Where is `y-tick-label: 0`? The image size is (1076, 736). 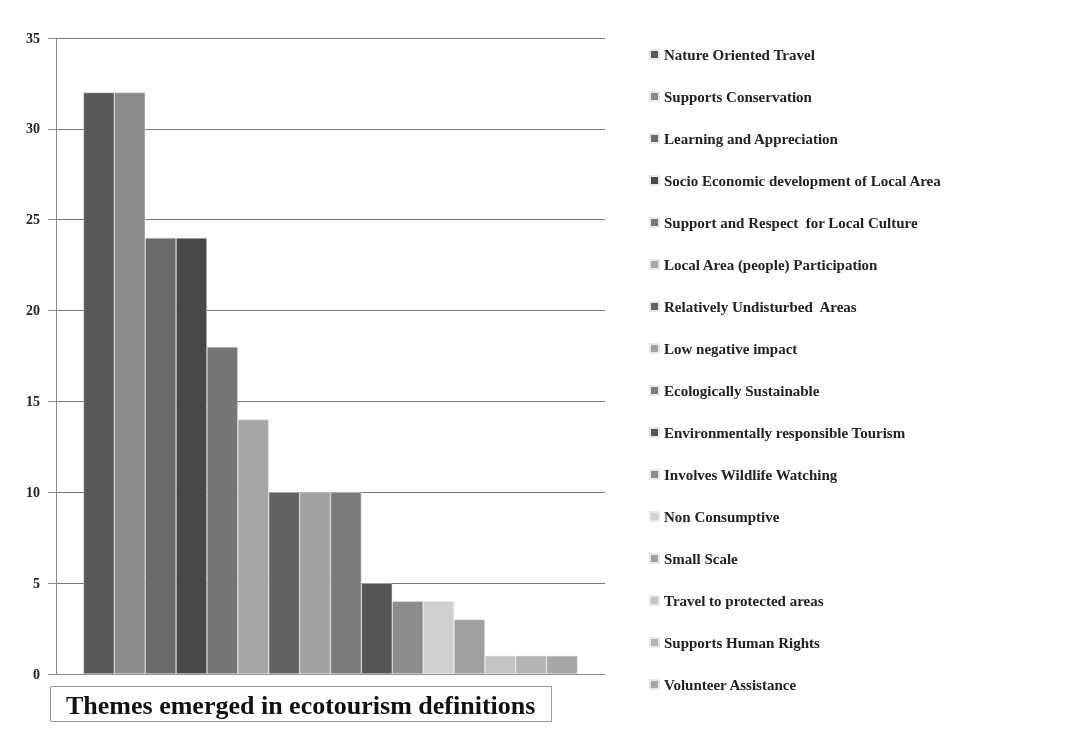 y-tick-label: 0 is located at coordinates (36, 674).